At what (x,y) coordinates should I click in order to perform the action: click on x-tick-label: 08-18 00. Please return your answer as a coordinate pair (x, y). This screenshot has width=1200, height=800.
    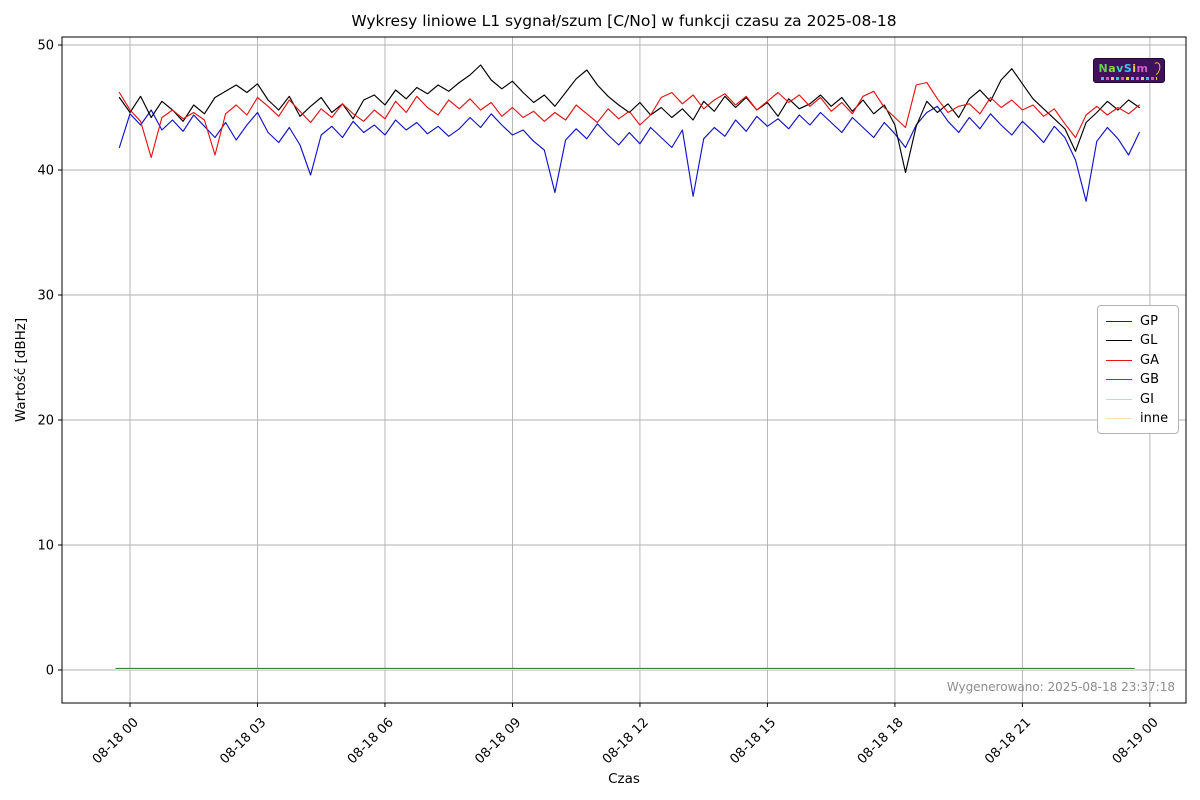
    Looking at the image, I should click on (116, 741).